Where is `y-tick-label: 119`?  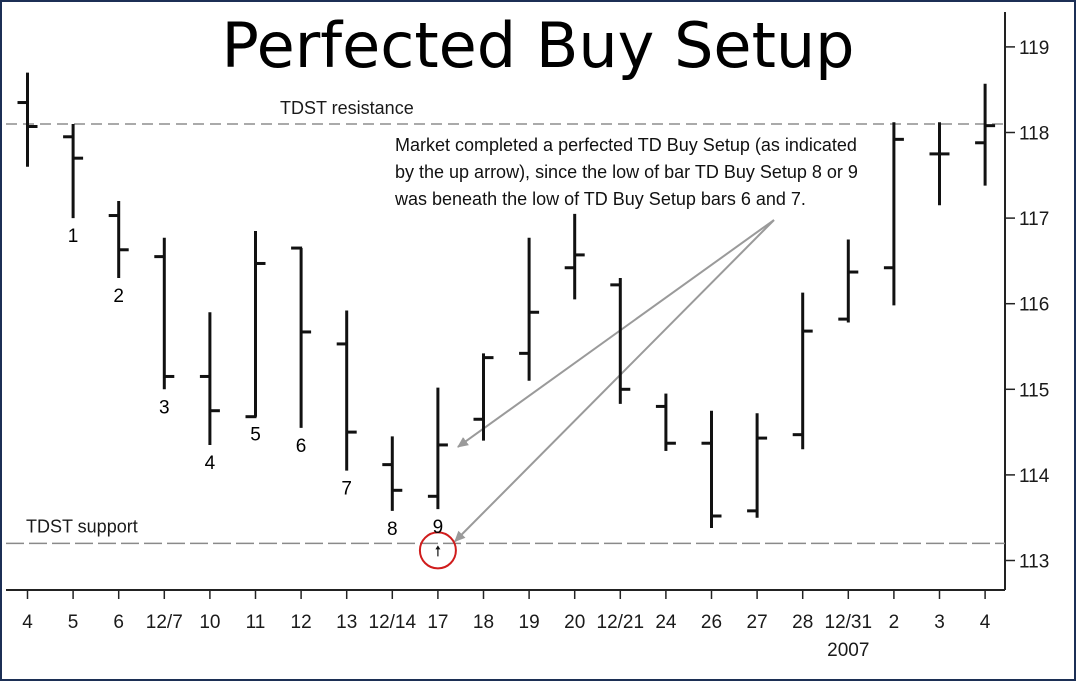
y-tick-label: 119 is located at coordinates (1034, 48).